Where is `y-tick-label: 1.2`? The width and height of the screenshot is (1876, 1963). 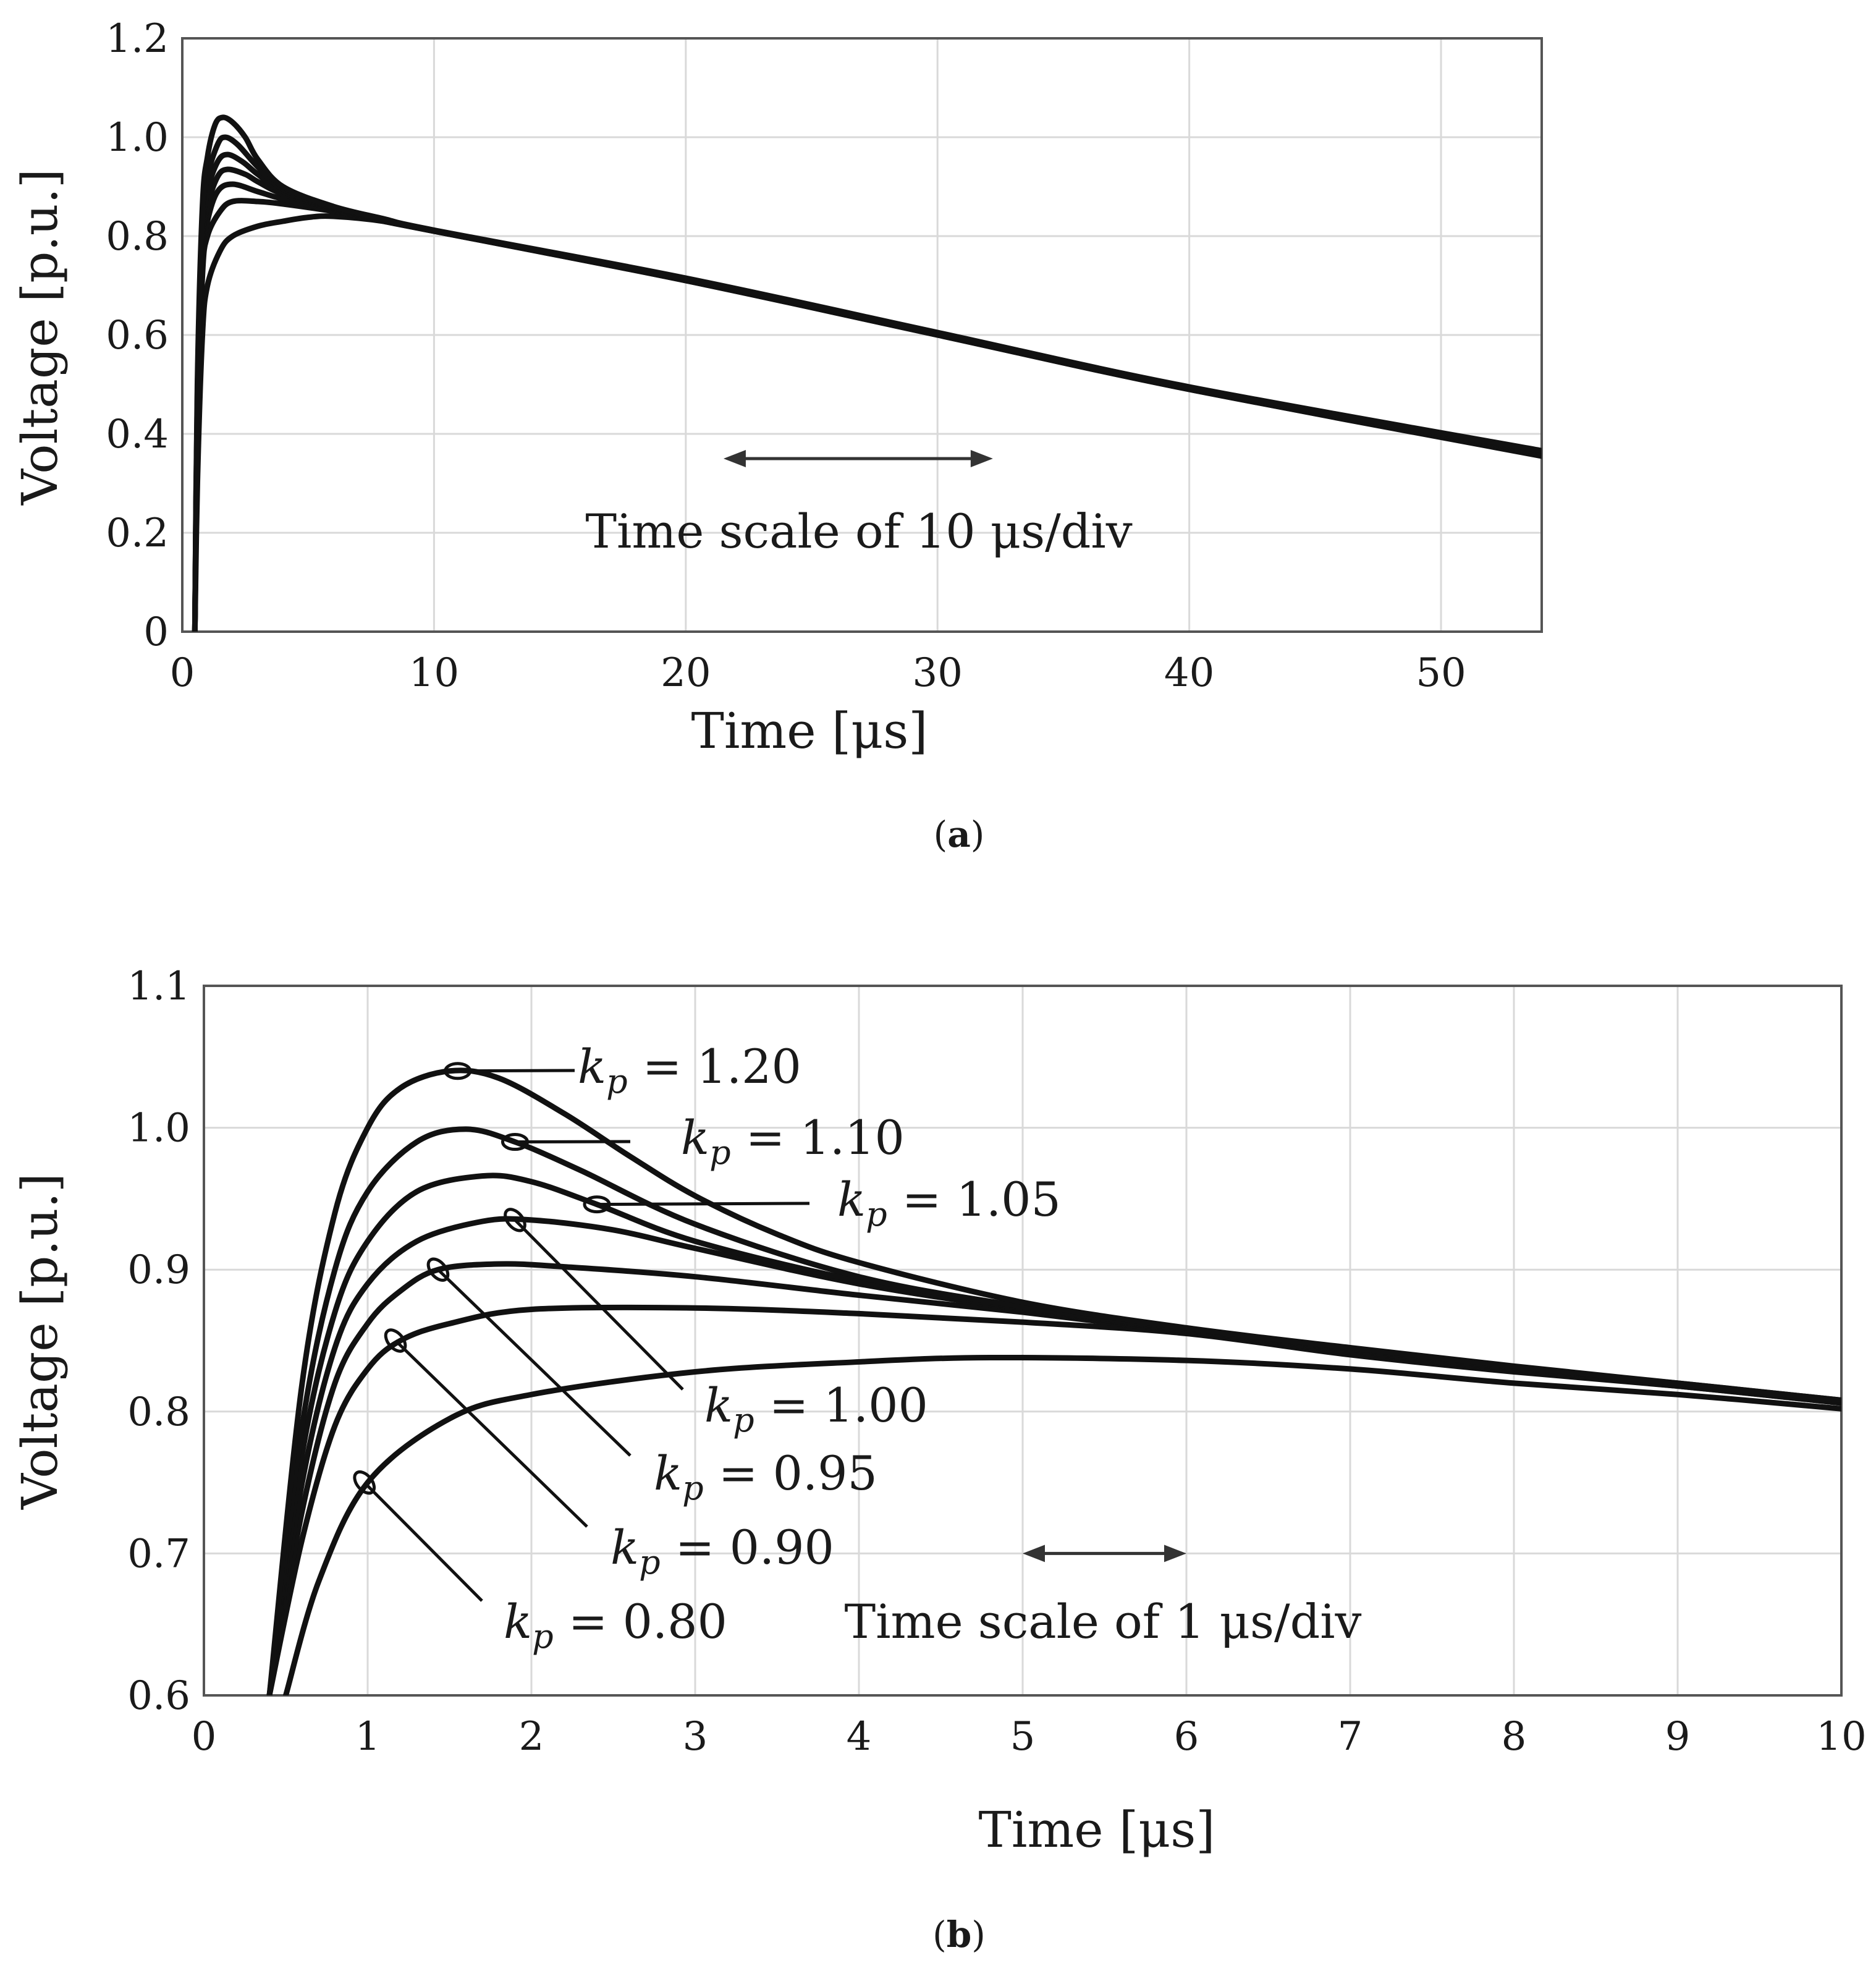 y-tick-label: 1.2 is located at coordinates (137, 39).